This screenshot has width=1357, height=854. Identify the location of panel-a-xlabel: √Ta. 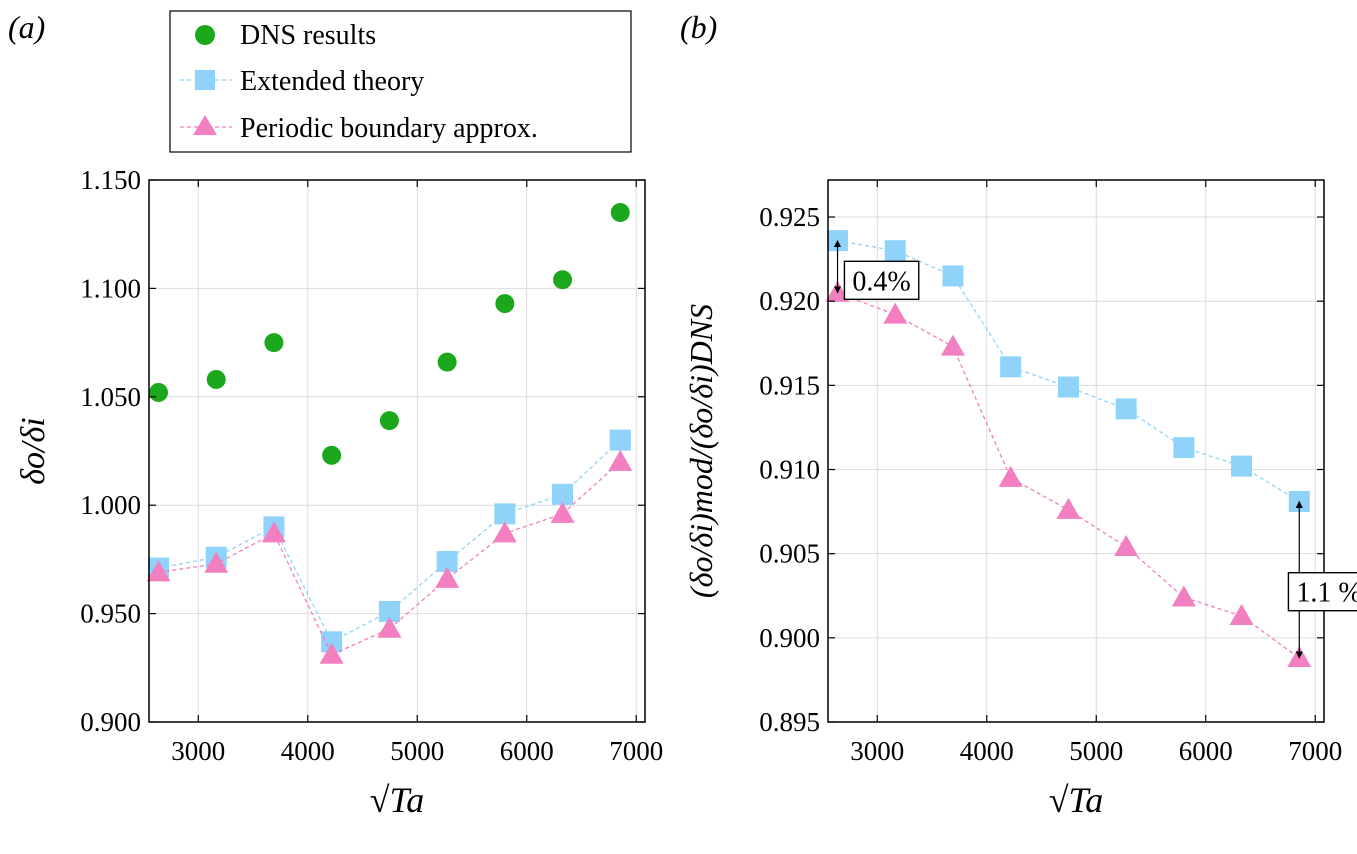
(397, 800).